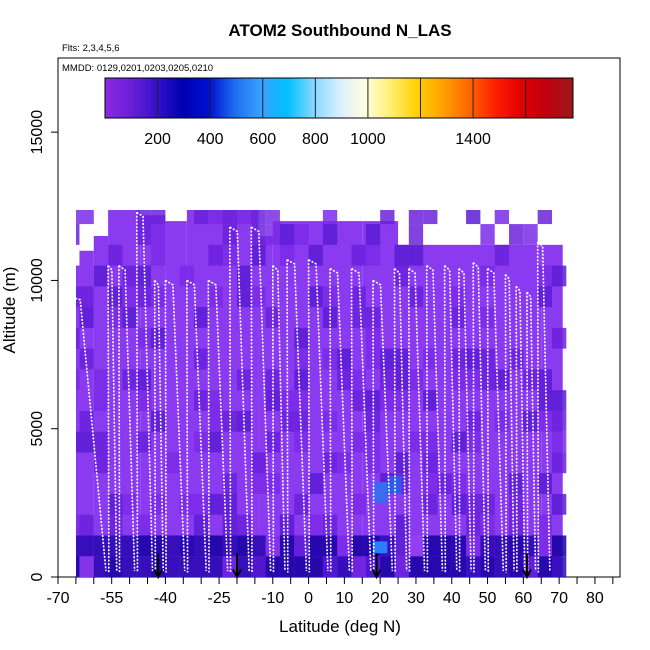  Describe the element at coordinates (342, 98) in the screenshot. I see `colorbar-divisions` at that location.